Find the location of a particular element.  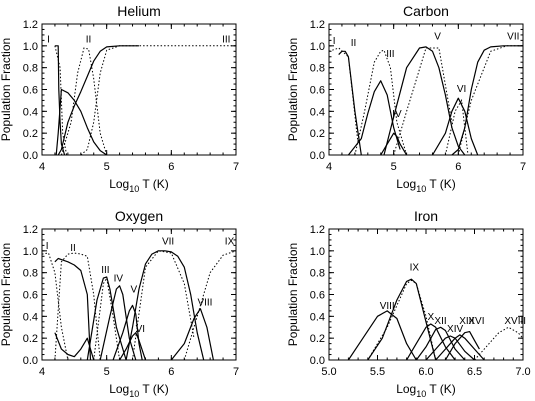

ion-label: XIV is located at coordinates (455, 329).